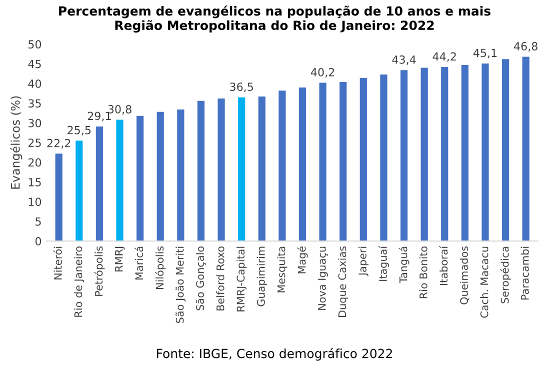 The width and height of the screenshot is (549, 368). I want to click on x-tick-label: Tanguá, so click(404, 265).